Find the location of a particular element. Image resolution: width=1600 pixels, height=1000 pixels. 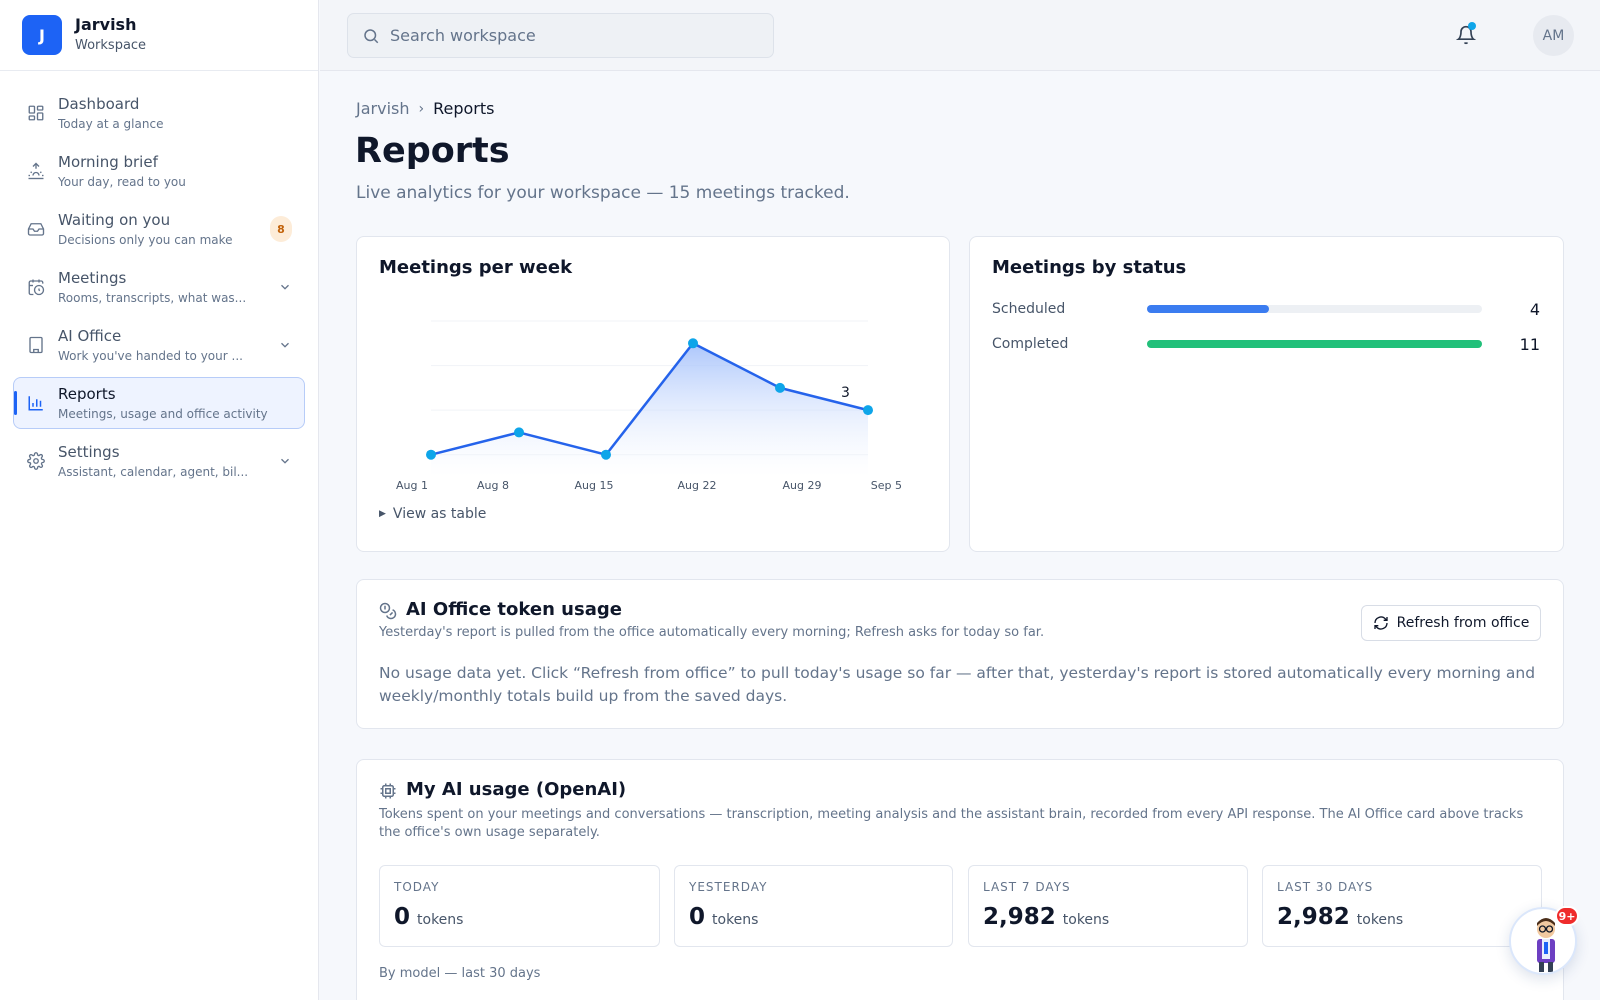

bar-chart-icon is located at coordinates (35, 403).